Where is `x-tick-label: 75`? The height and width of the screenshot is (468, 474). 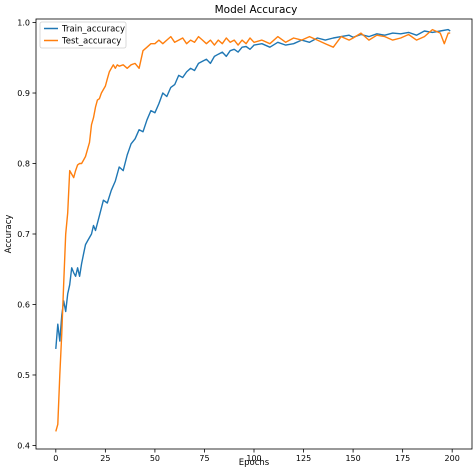 x-tick-label: 75 is located at coordinates (204, 458).